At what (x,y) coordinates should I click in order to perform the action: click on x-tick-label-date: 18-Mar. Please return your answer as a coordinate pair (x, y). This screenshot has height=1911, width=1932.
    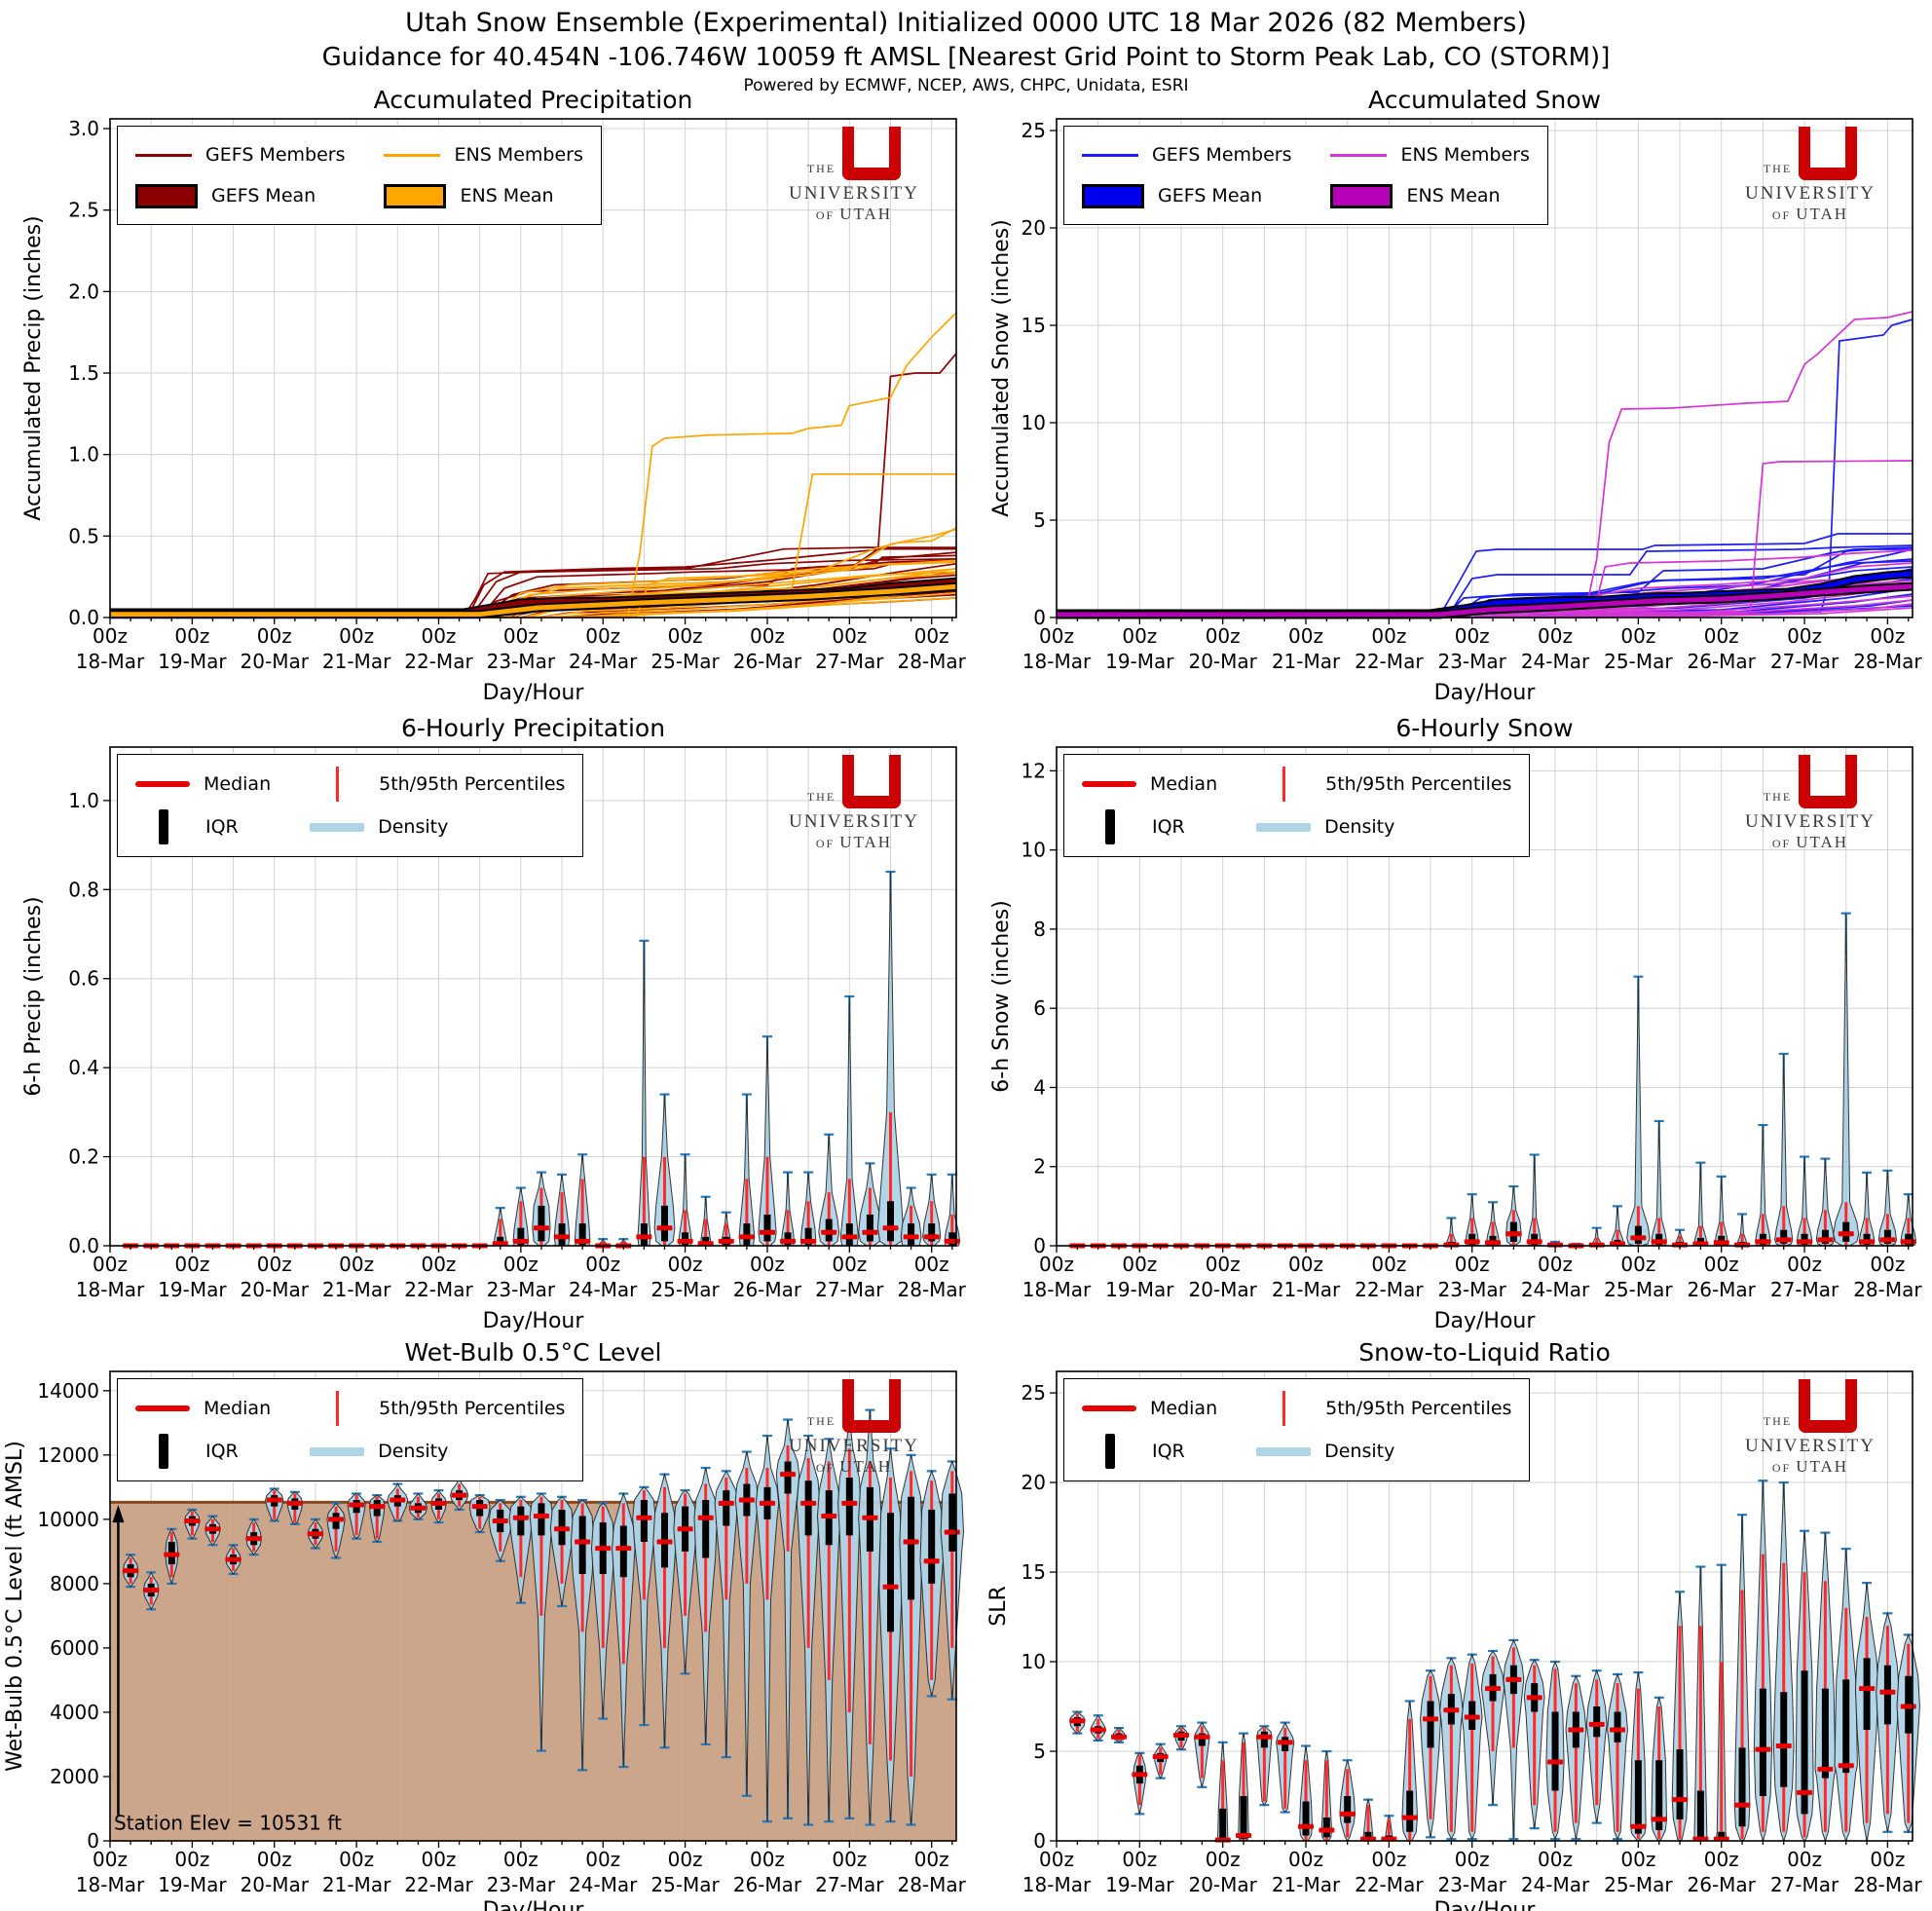
    Looking at the image, I should click on (110, 661).